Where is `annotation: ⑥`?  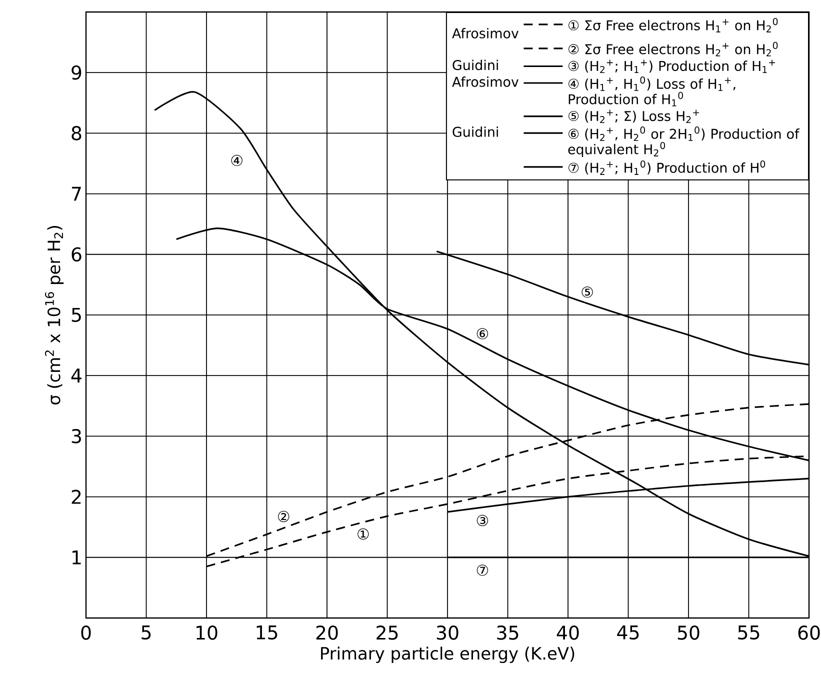 annotation: ⑥ is located at coordinates (482, 334).